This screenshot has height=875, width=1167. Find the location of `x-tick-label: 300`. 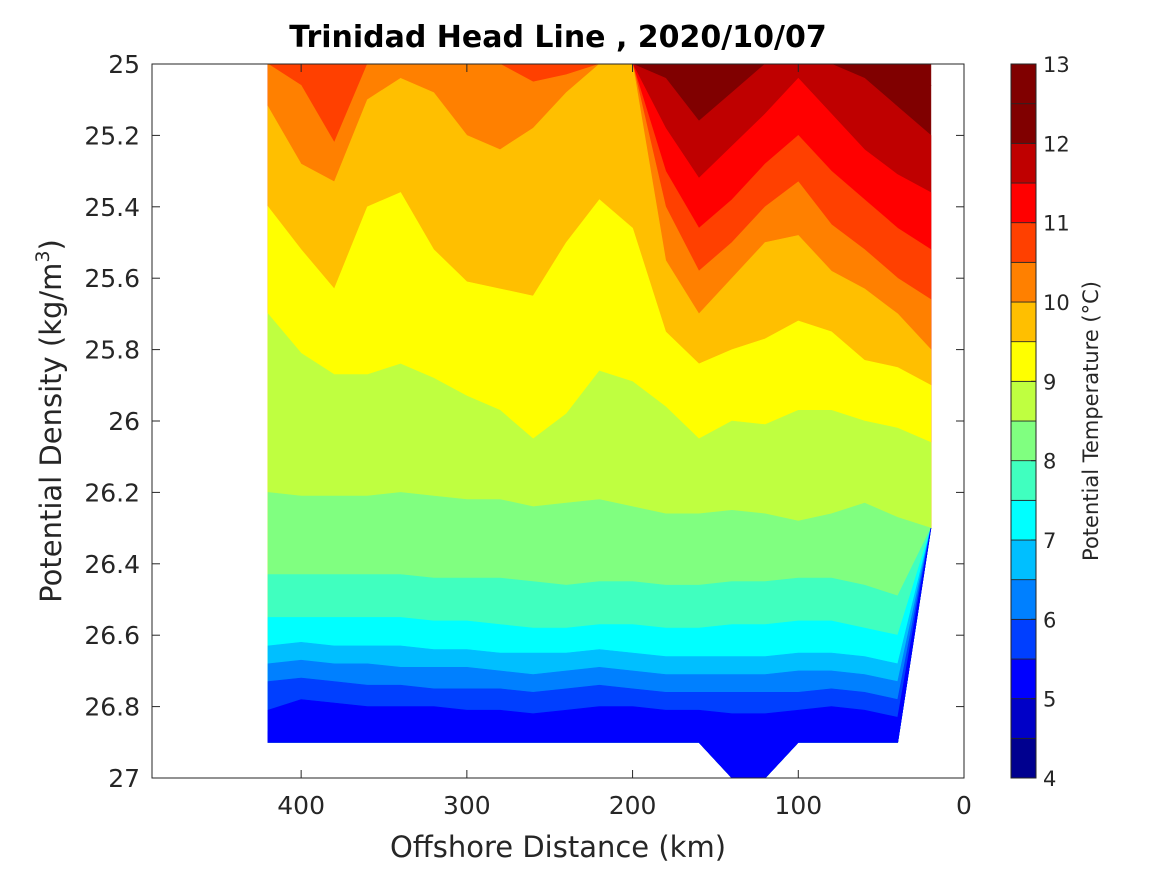

x-tick-label: 300 is located at coordinates (467, 805).